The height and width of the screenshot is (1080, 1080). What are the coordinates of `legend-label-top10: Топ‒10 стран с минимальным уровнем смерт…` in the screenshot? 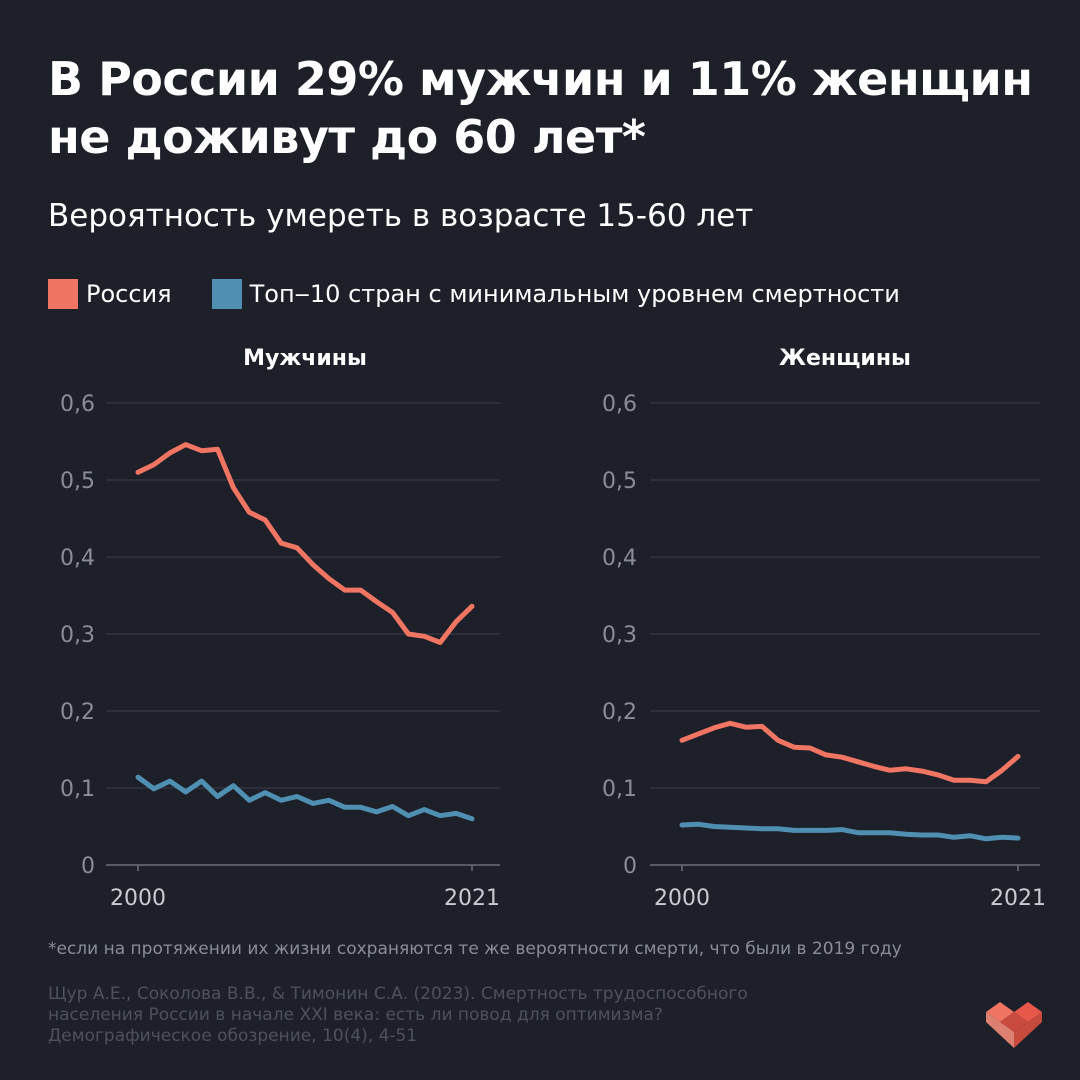 It's located at (574, 294).